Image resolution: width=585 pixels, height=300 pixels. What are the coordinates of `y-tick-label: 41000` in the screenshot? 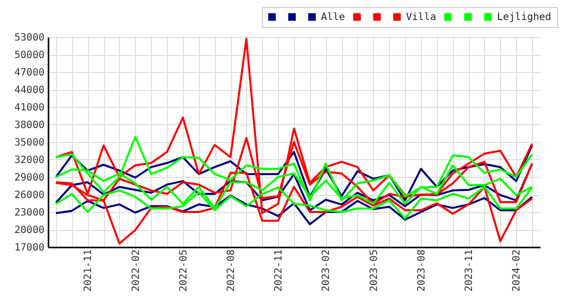 It's located at (29, 108).